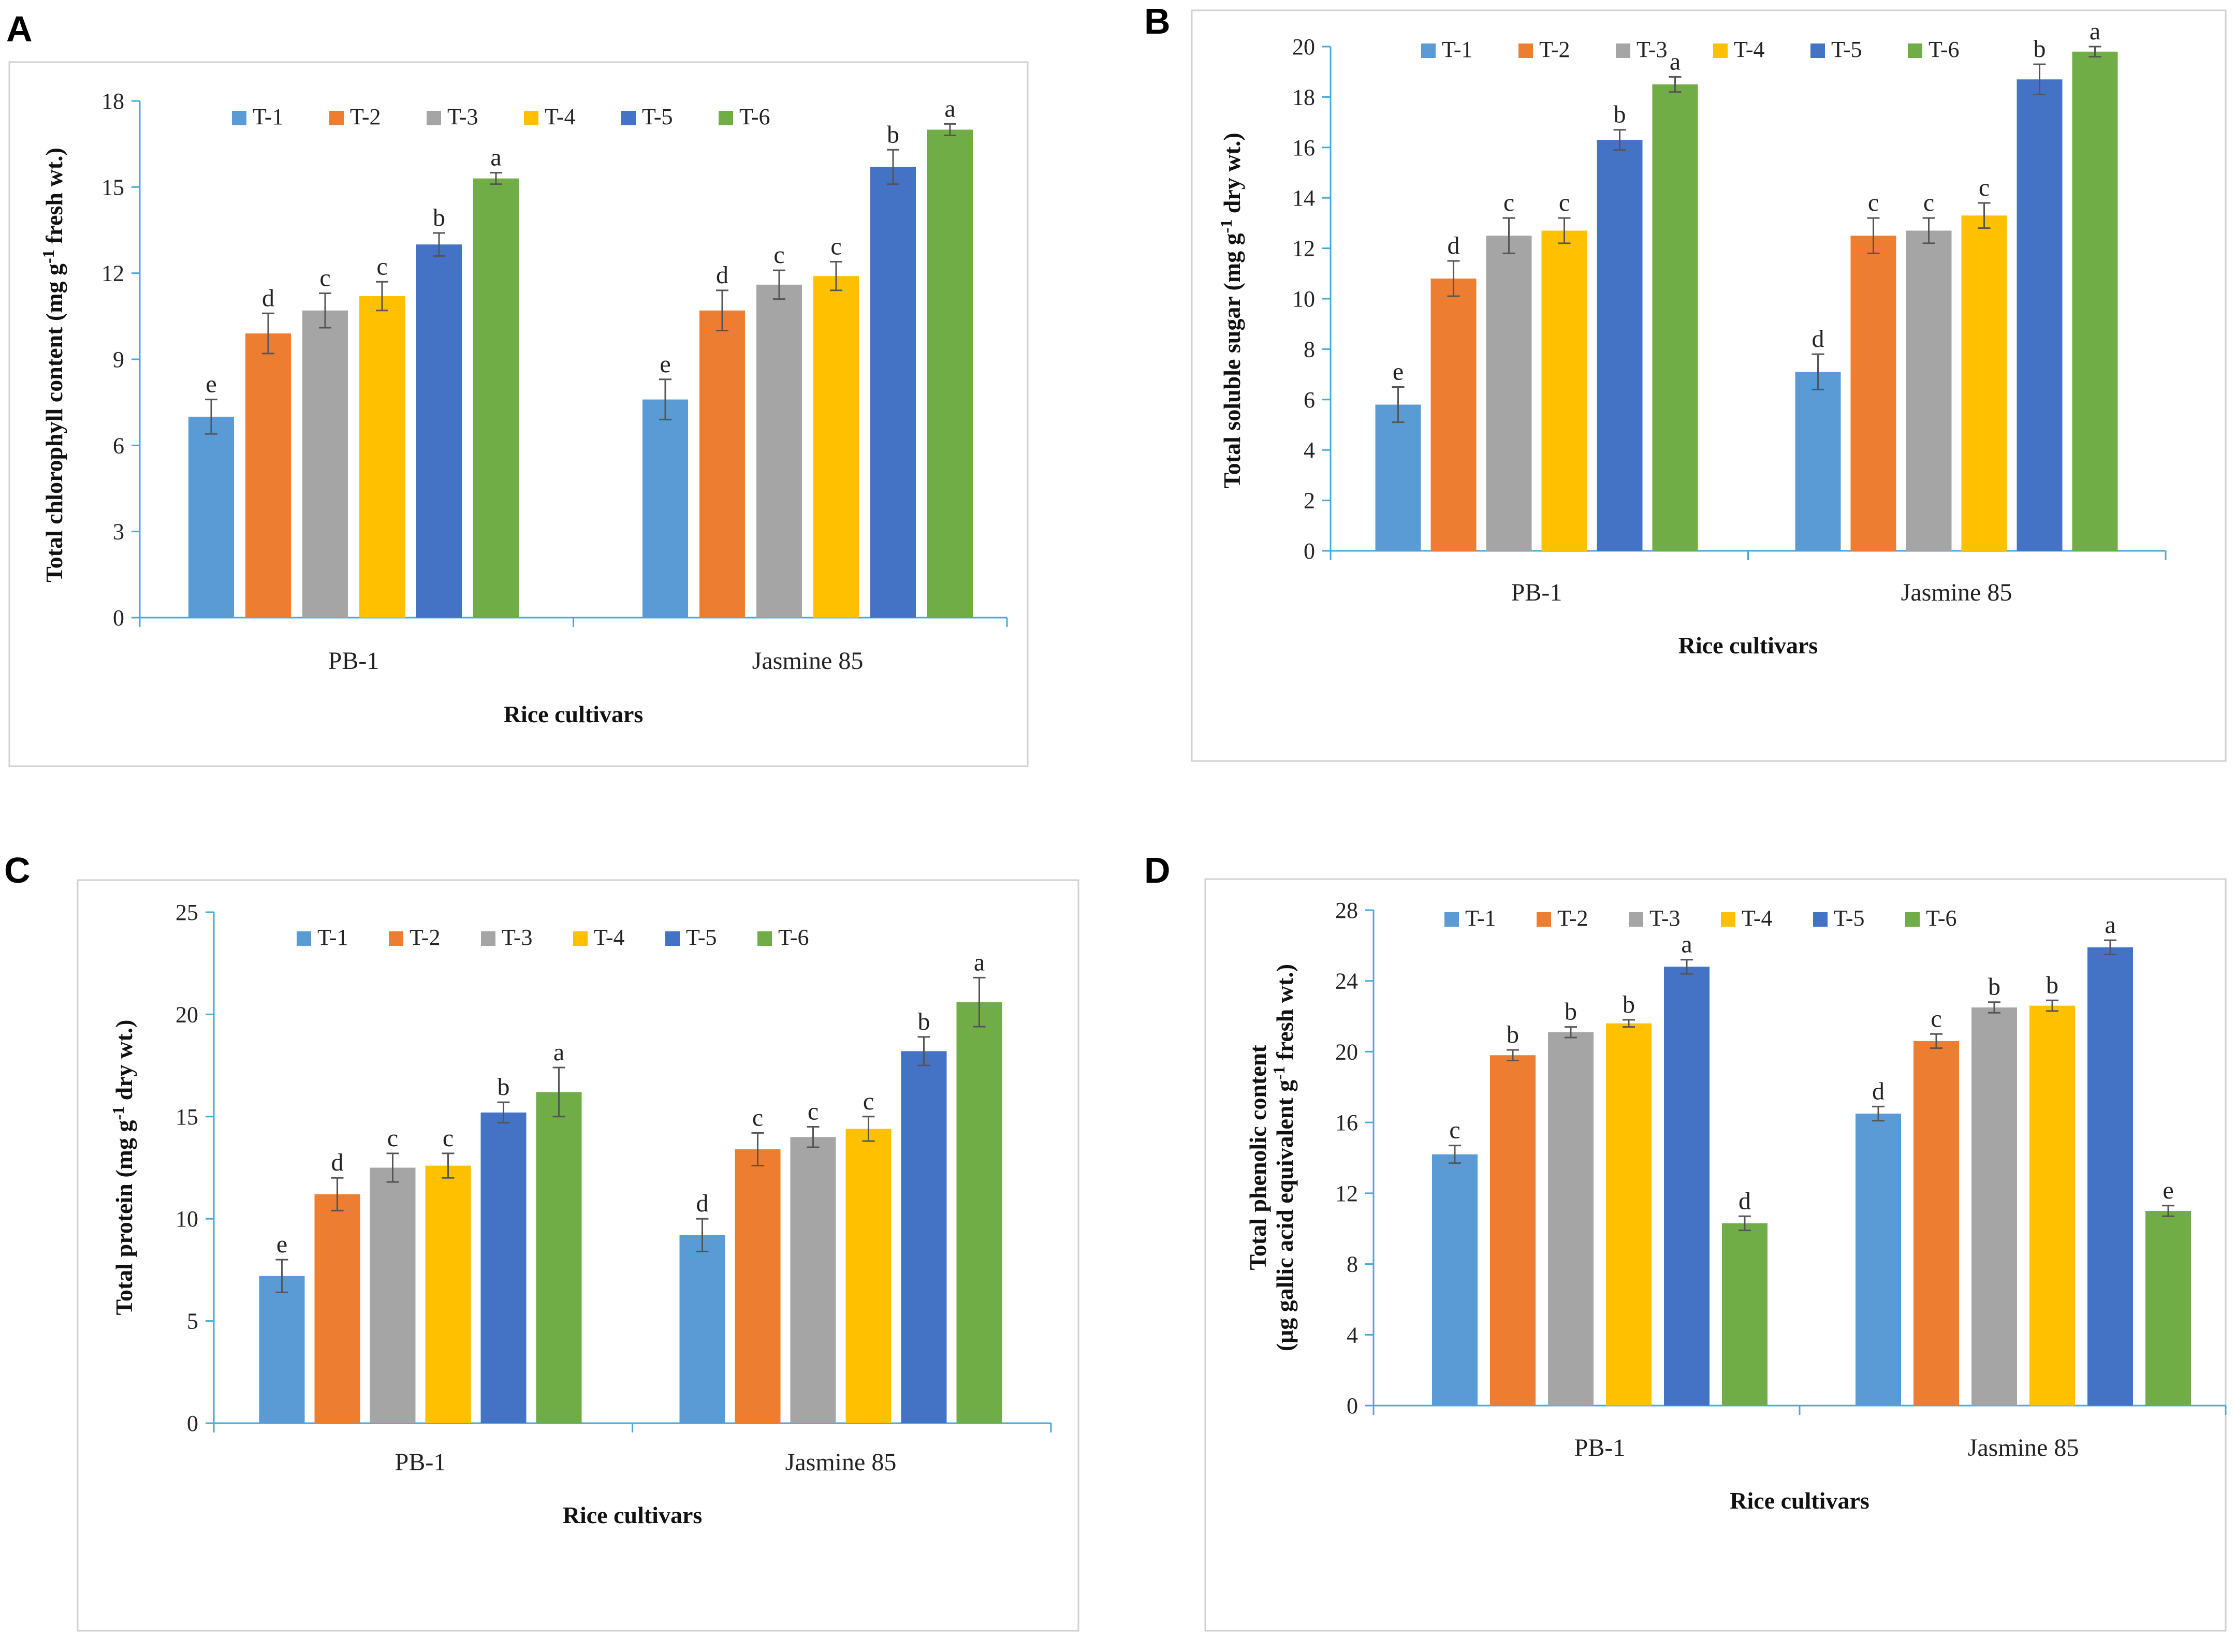 The image size is (2235, 1652). I want to click on legend-item-t-3: T-3, so click(507, 937).